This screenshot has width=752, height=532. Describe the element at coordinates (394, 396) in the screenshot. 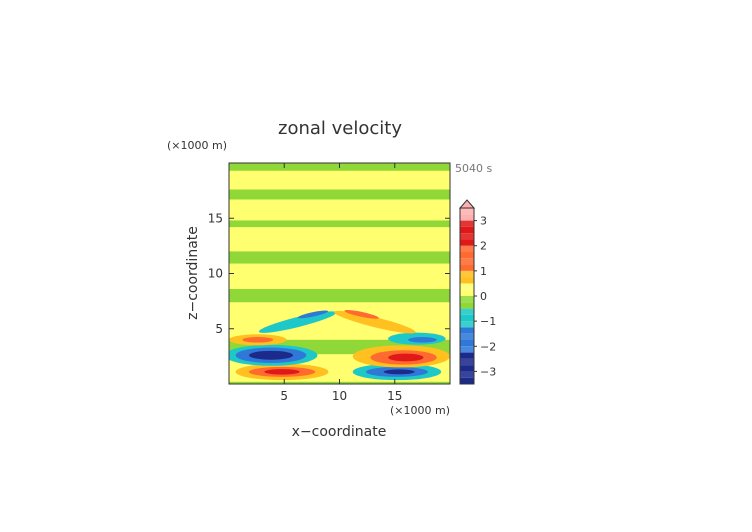

I see `x-tick-label-2: 15` at that location.